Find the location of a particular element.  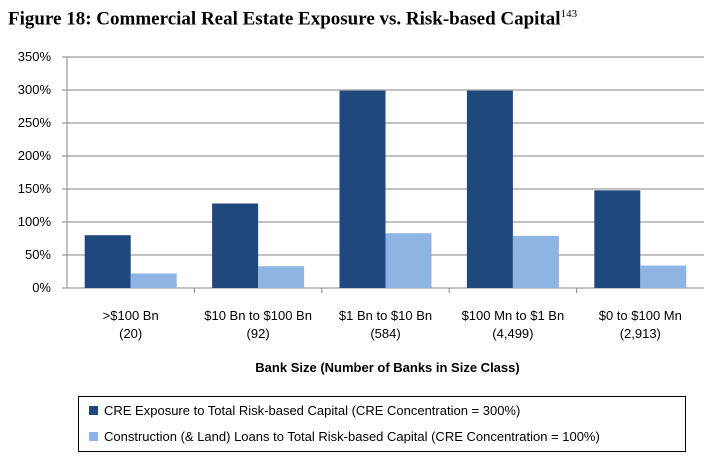

x-tick-label: (2,913) is located at coordinates (640, 333).